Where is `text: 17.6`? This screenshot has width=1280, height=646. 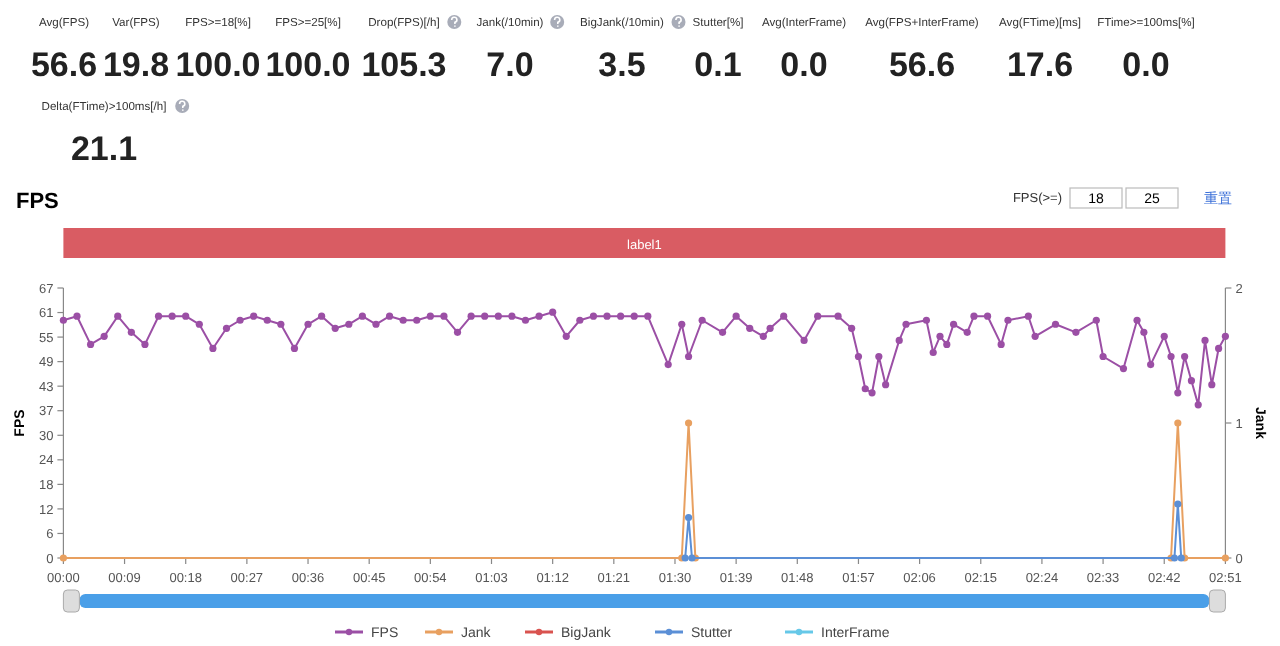 text: 17.6 is located at coordinates (1040, 65).